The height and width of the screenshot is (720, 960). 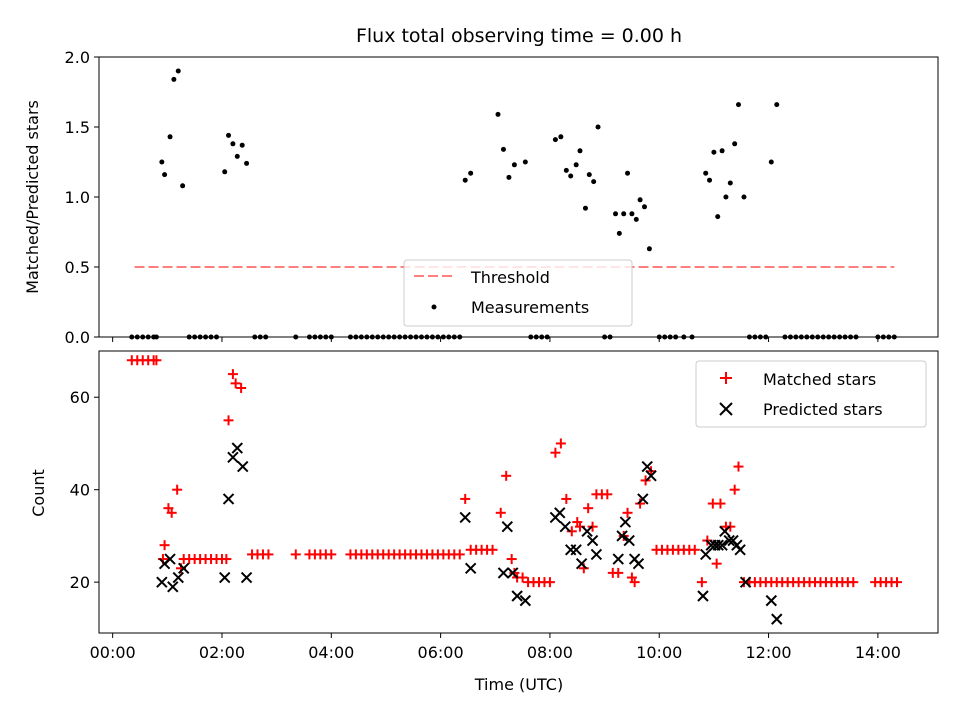 What do you see at coordinates (32, 197) in the screenshot?
I see `top-y-axis-label: Matched/Predicted stars` at bounding box center [32, 197].